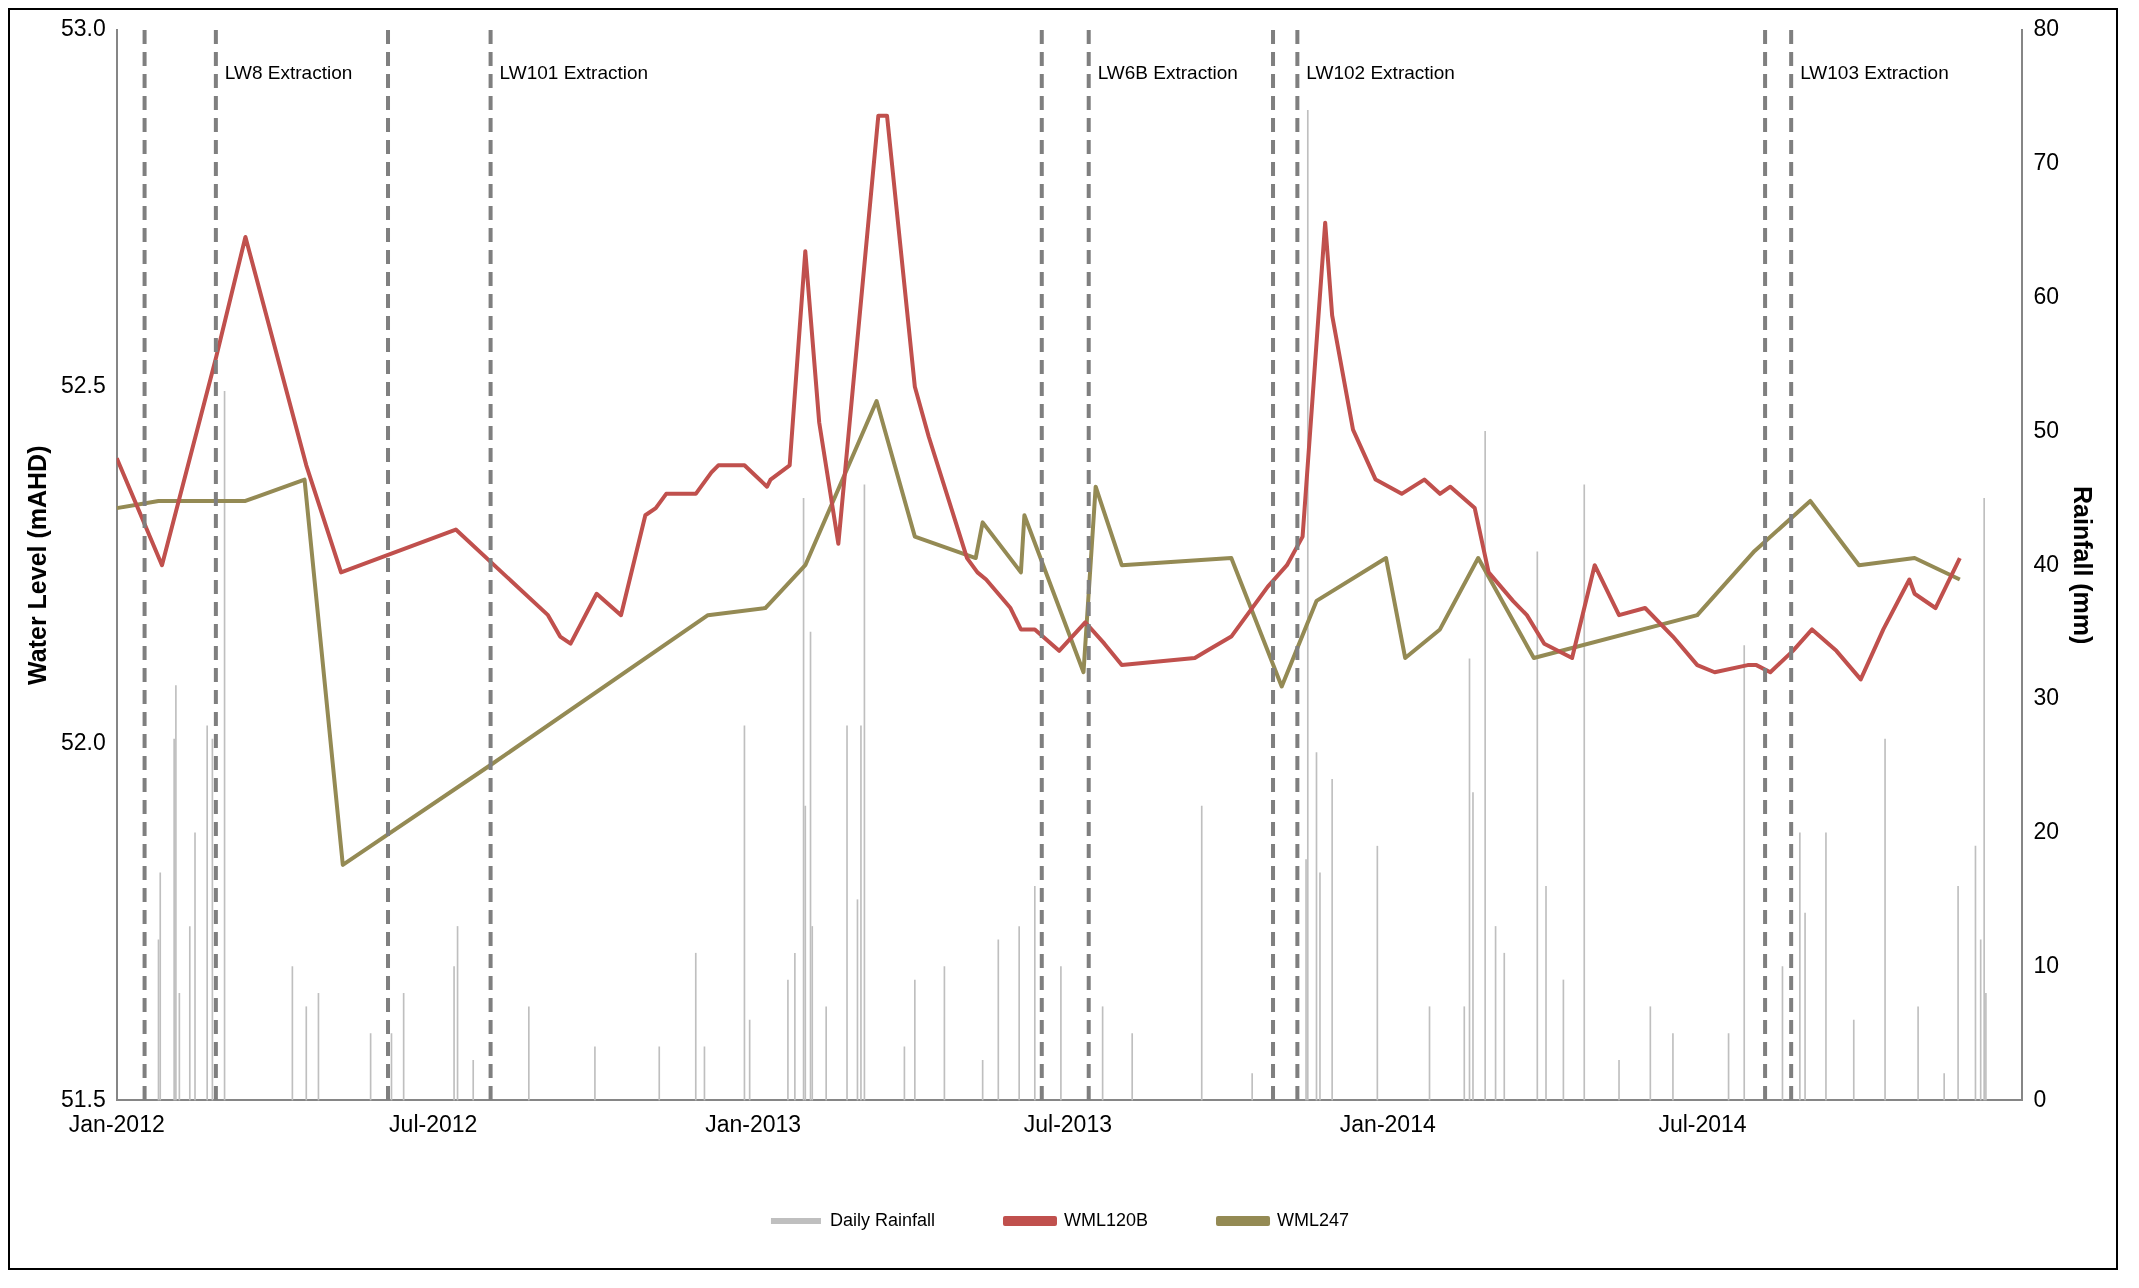 This screenshot has height=1288, width=2139. Describe the element at coordinates (2046, 563) in the screenshot. I see `y2-tick-label: 40` at that location.